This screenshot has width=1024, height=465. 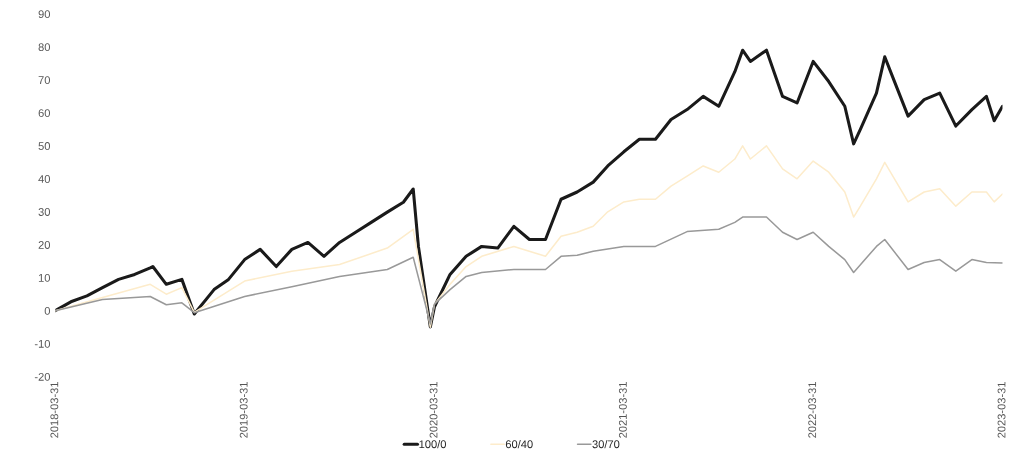 I want to click on x-tick-label: 2023-03-31, so click(x=1001, y=410).